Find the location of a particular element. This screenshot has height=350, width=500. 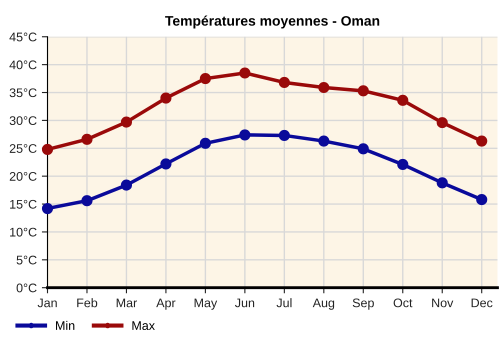

x-tick-label: Dec is located at coordinates (482, 303).